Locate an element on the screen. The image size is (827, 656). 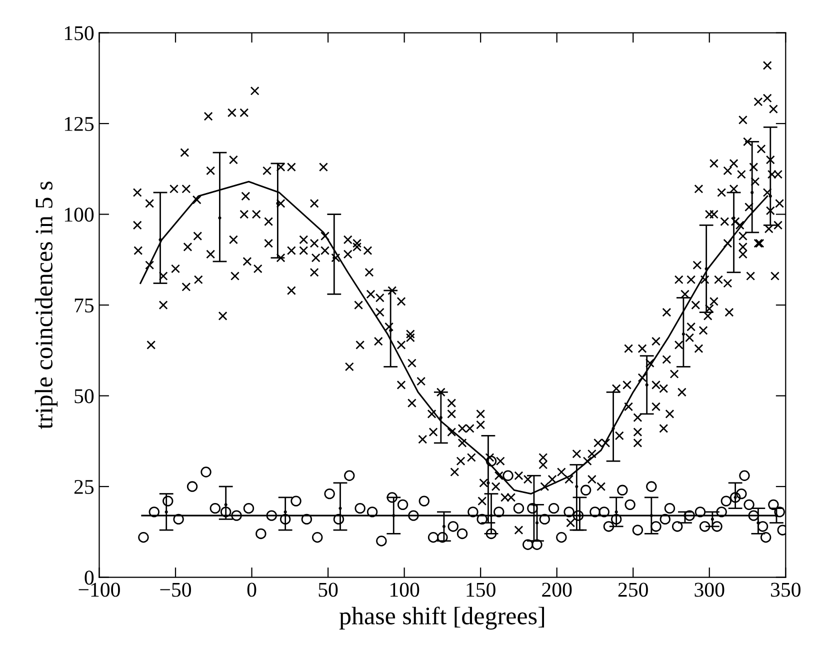
y-tick-label: 100 is located at coordinates (79, 215).